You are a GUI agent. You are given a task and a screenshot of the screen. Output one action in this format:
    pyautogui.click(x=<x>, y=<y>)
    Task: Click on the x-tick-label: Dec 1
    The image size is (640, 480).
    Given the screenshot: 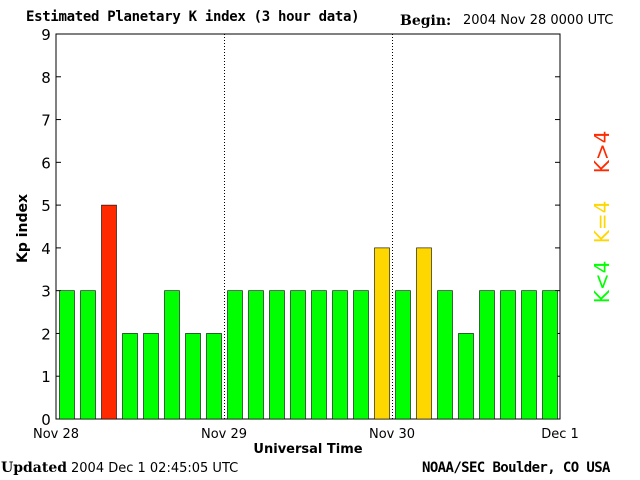 What is the action you would take?
    pyautogui.click(x=560, y=434)
    